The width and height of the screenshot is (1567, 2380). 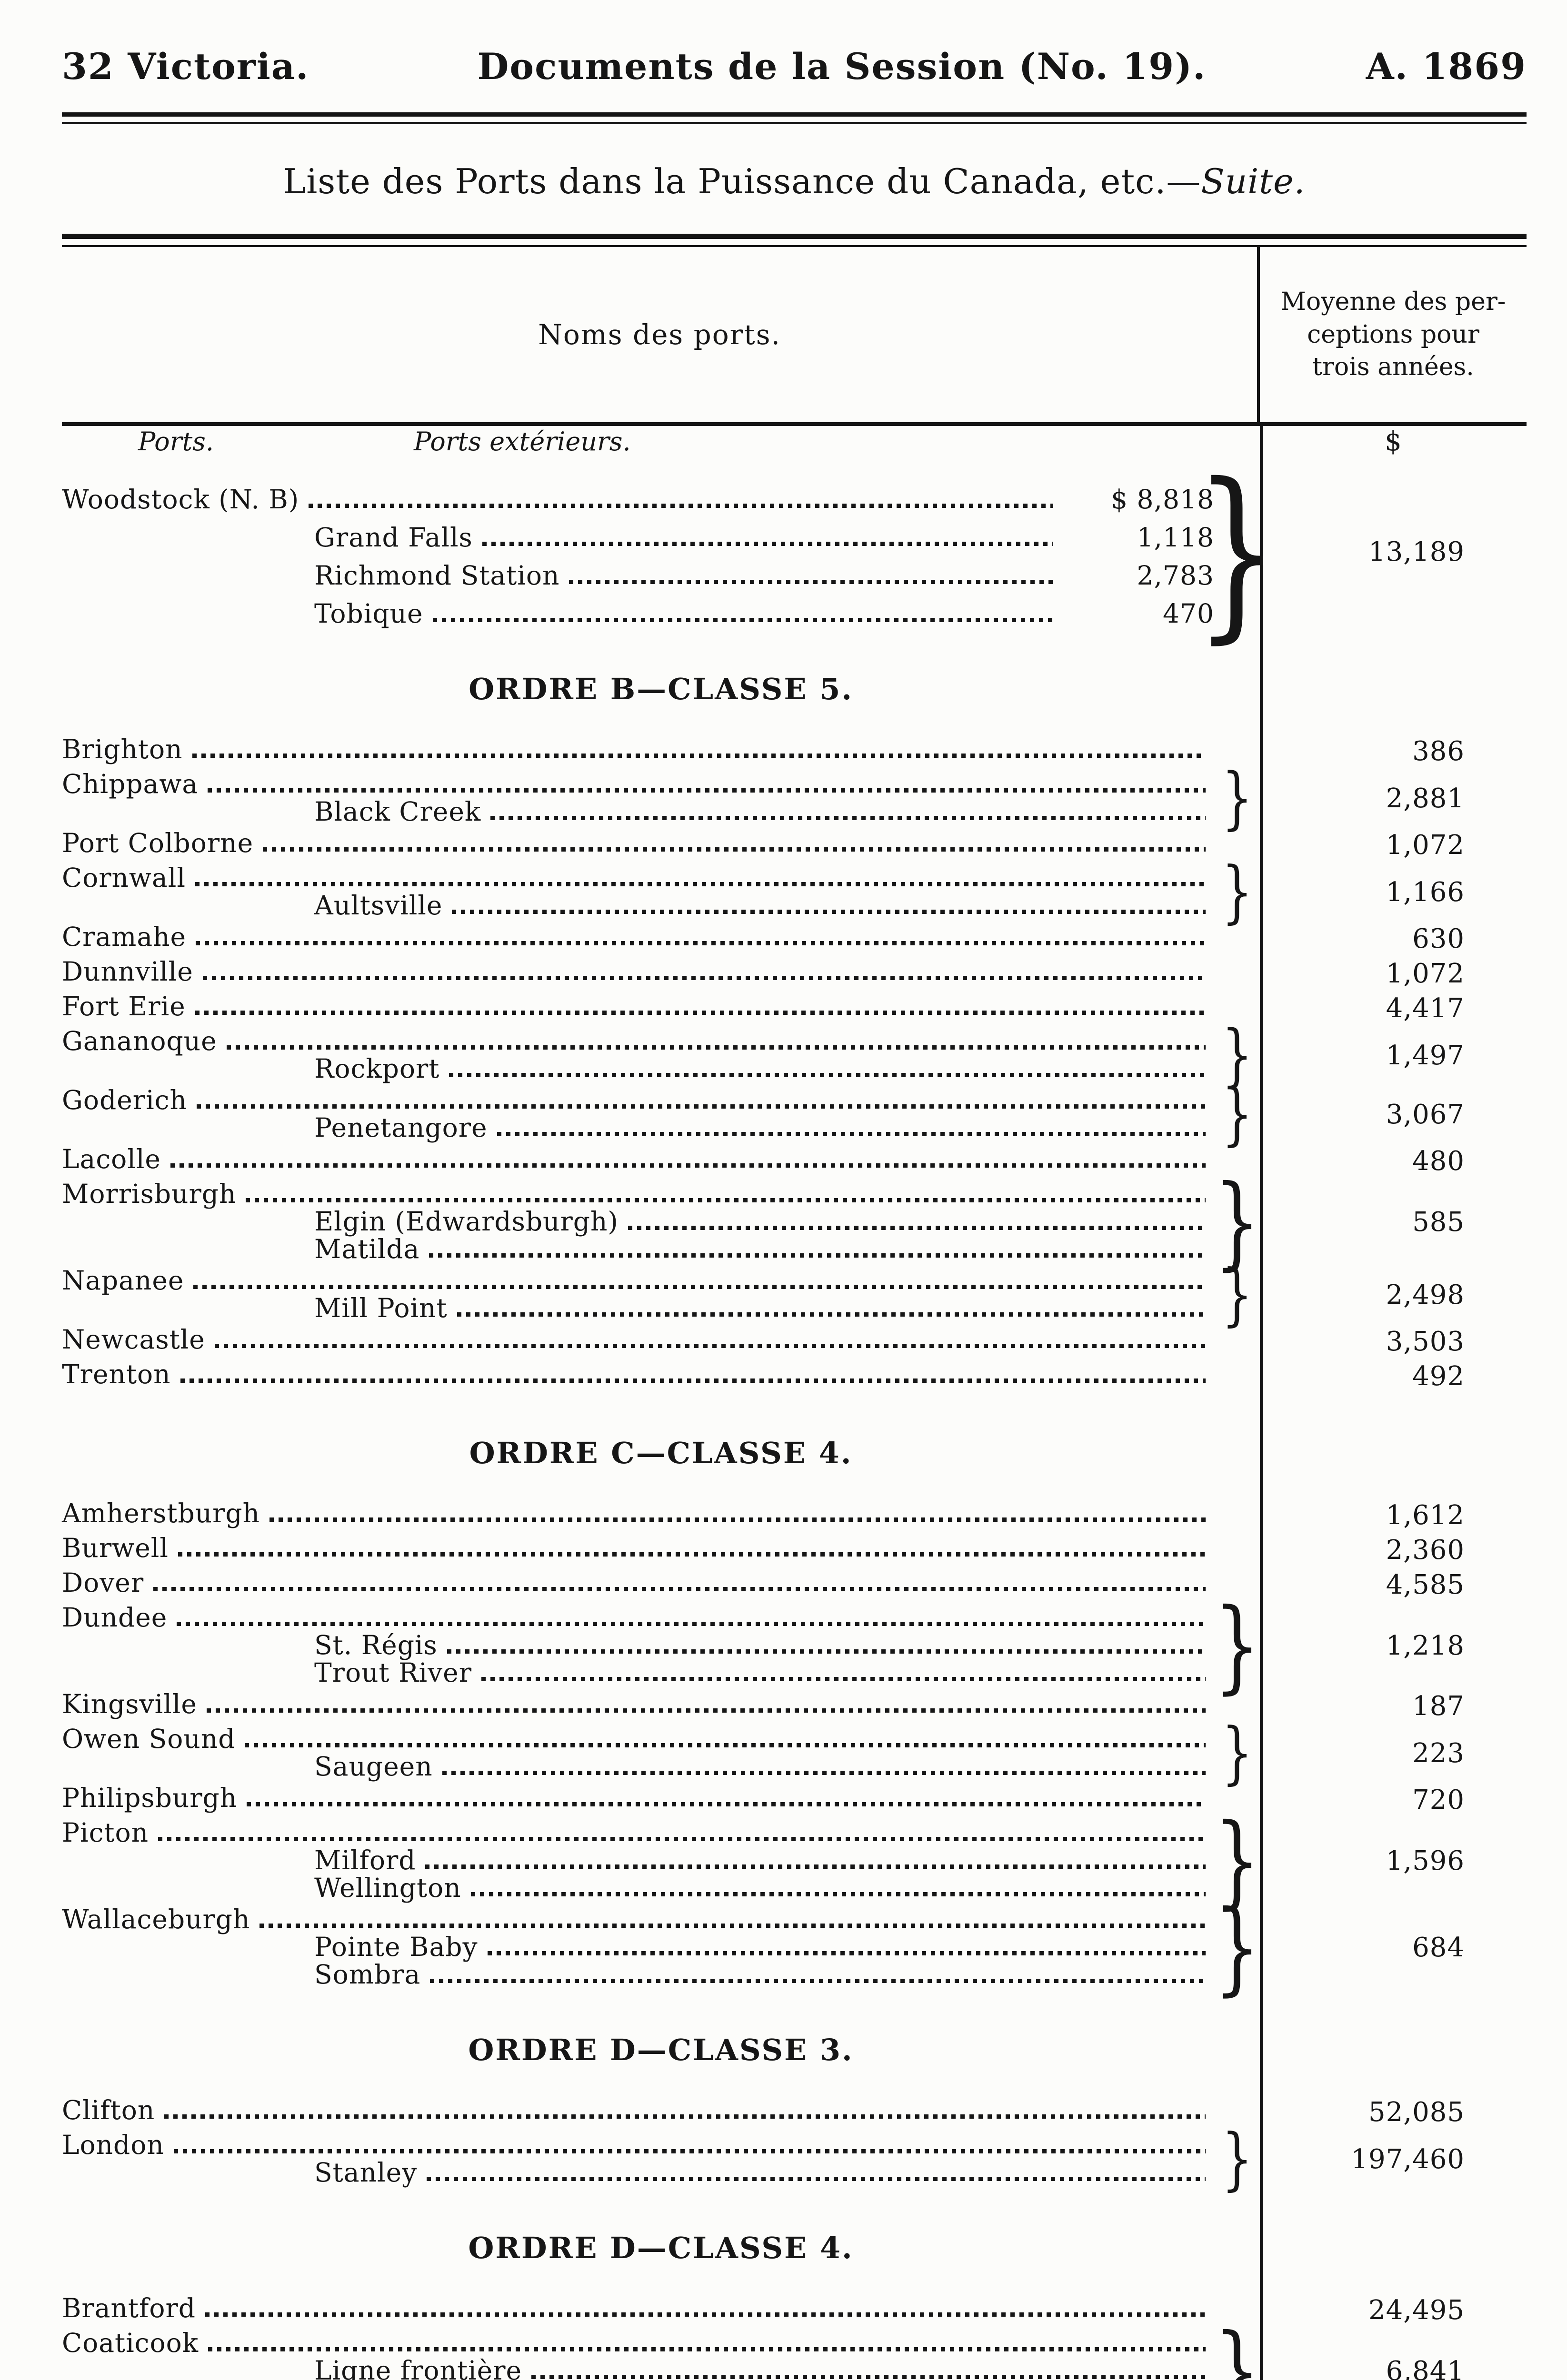 What do you see at coordinates (638, 1128) in the screenshot?
I see `table-row: Penetangore` at bounding box center [638, 1128].